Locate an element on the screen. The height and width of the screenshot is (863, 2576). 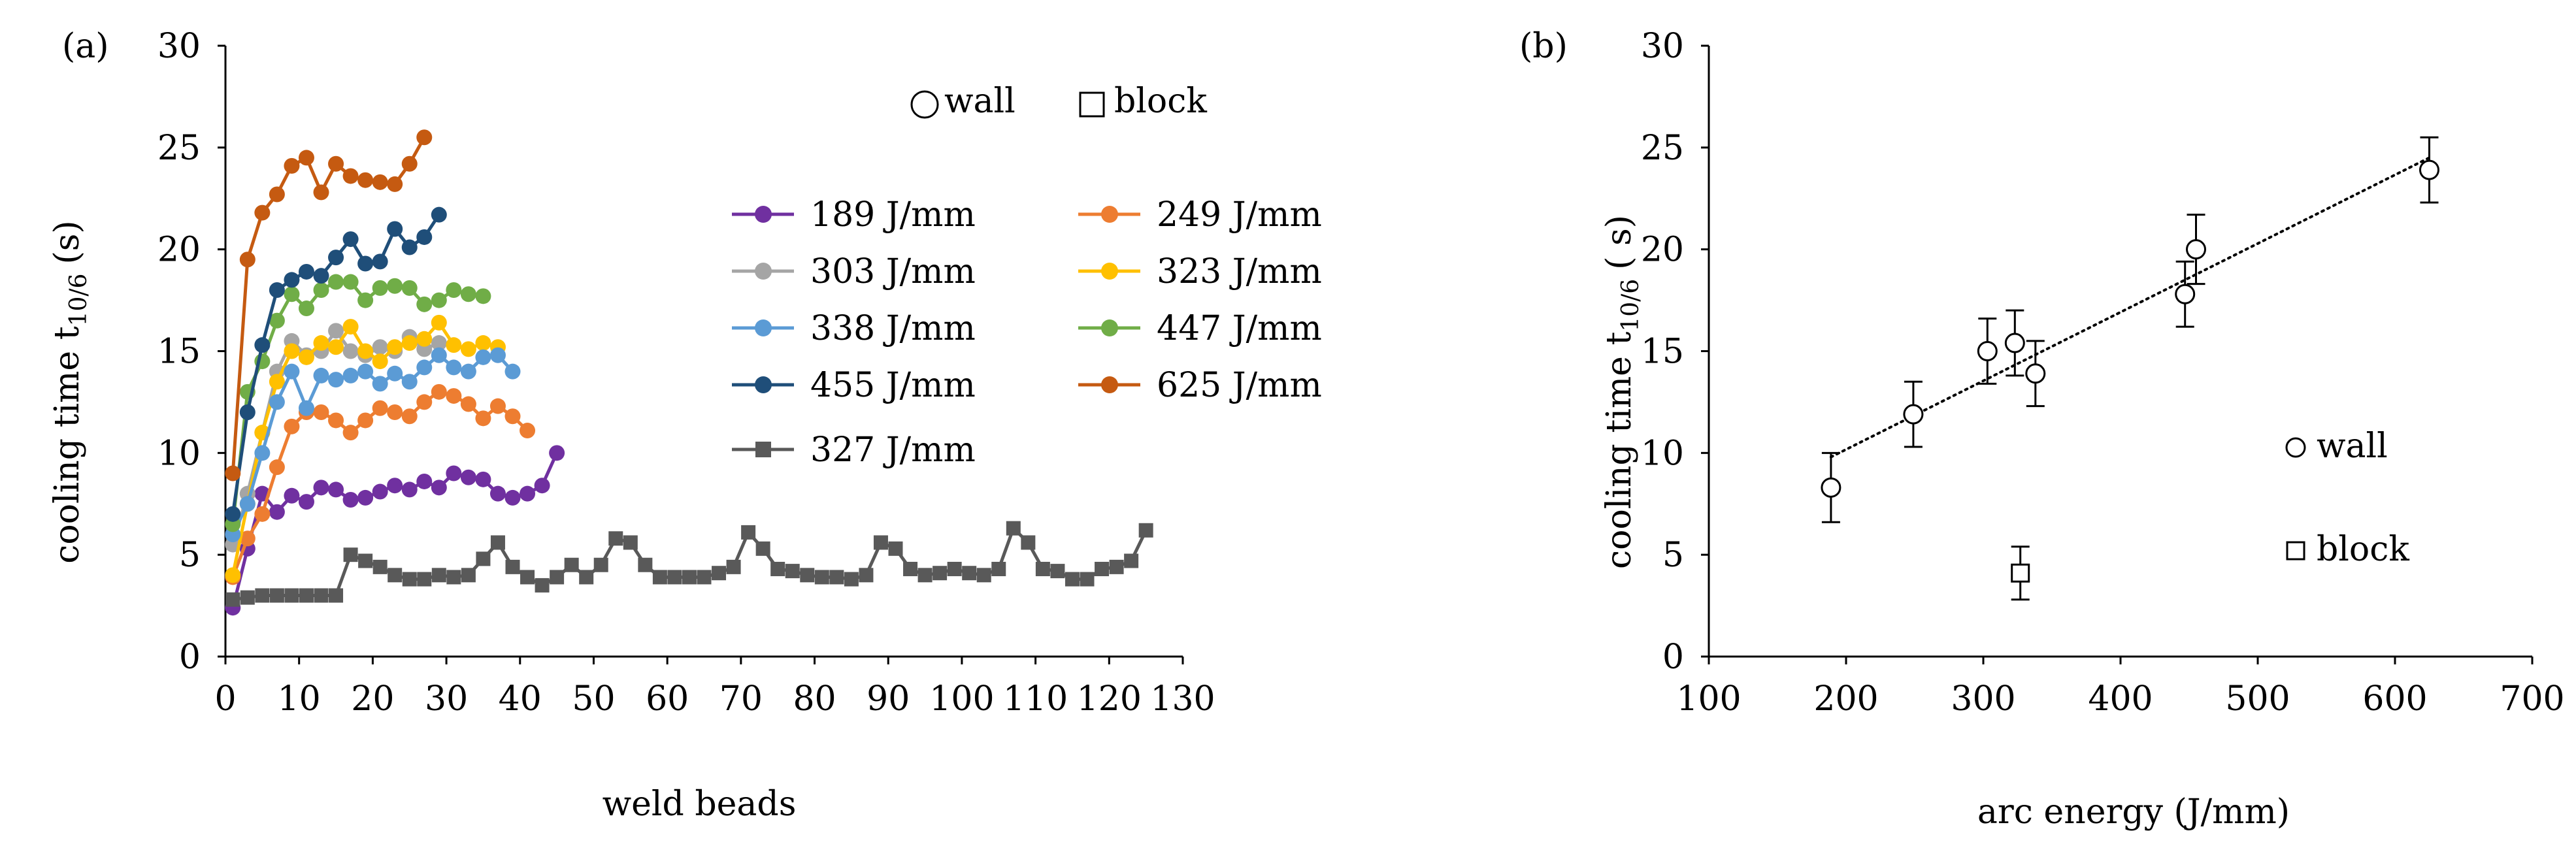
panel-a-y-axis-label: cooling time t10/6 (s) is located at coordinates (70, 391).